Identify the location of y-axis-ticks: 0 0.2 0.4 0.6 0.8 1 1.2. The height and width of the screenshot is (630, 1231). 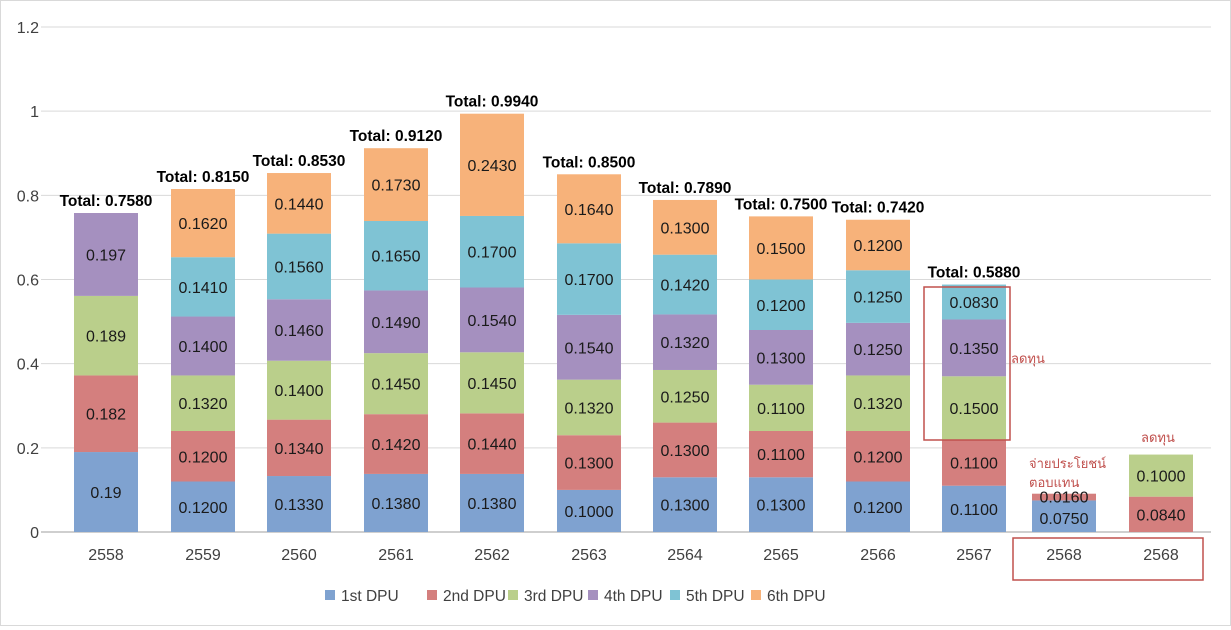
(28, 281).